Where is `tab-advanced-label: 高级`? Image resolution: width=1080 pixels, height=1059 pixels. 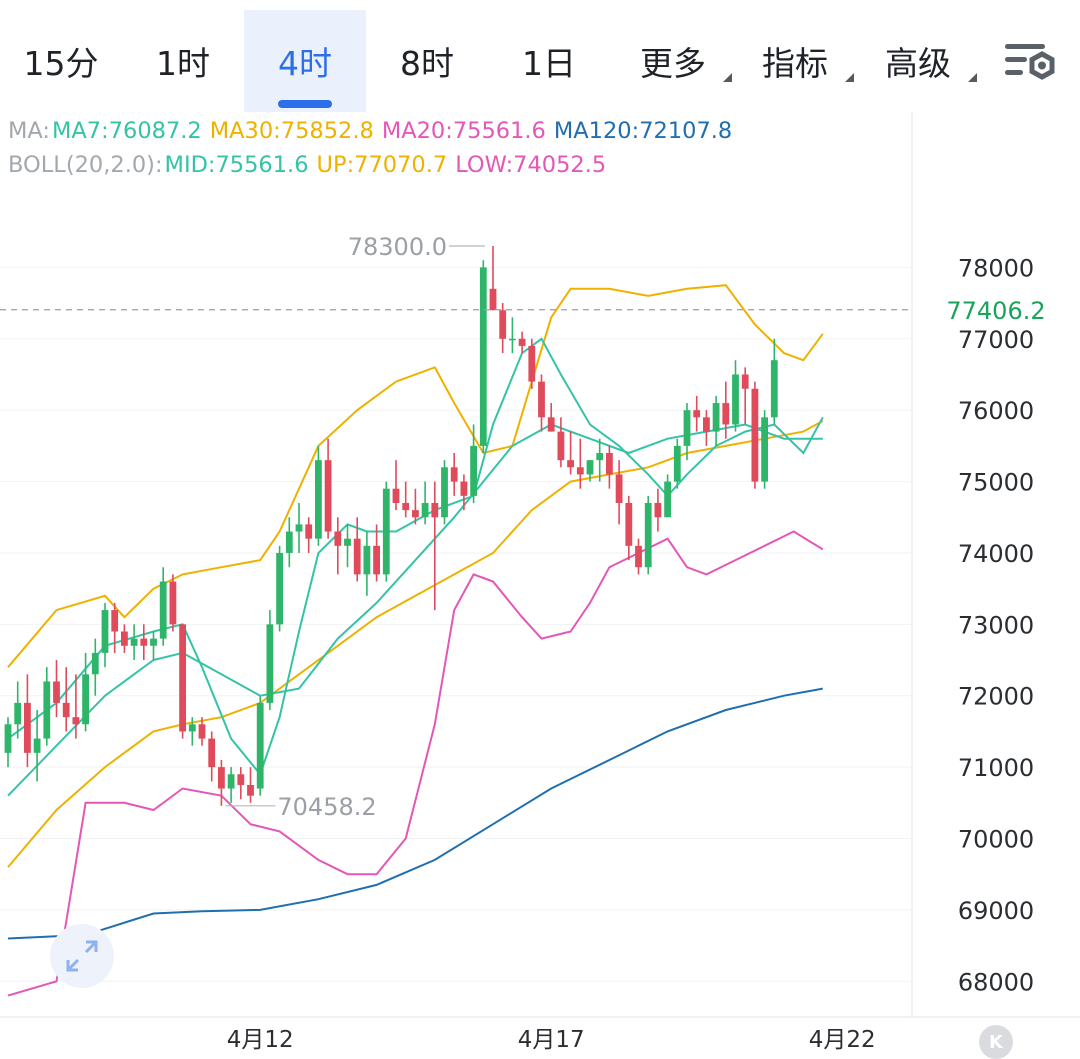
tab-advanced-label: 高级 is located at coordinates (918, 63).